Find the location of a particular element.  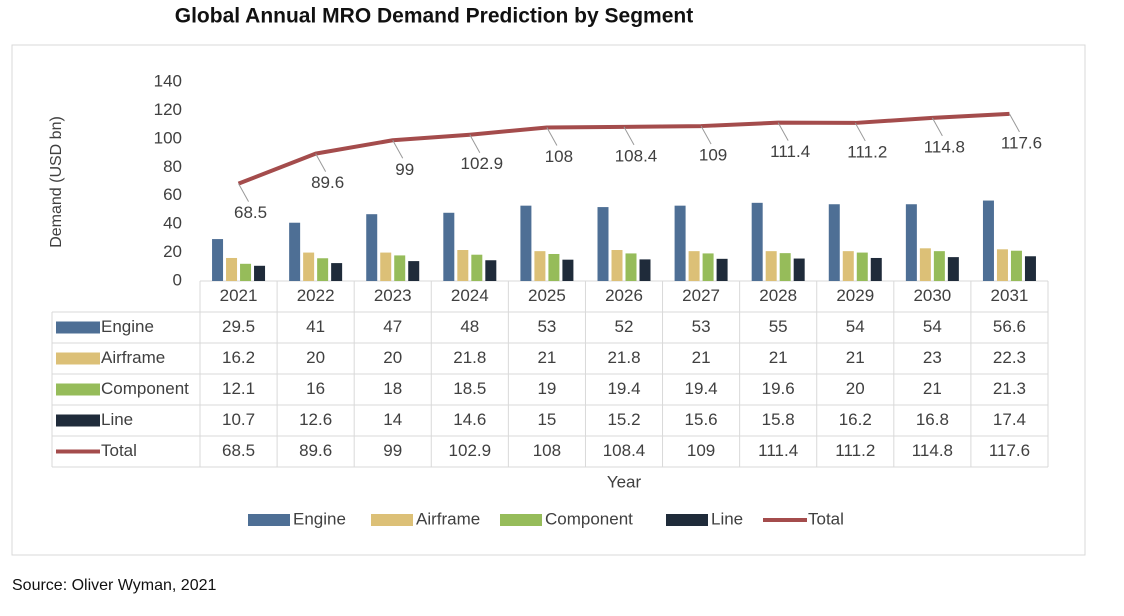

data-label: 89.6 is located at coordinates (327, 182).